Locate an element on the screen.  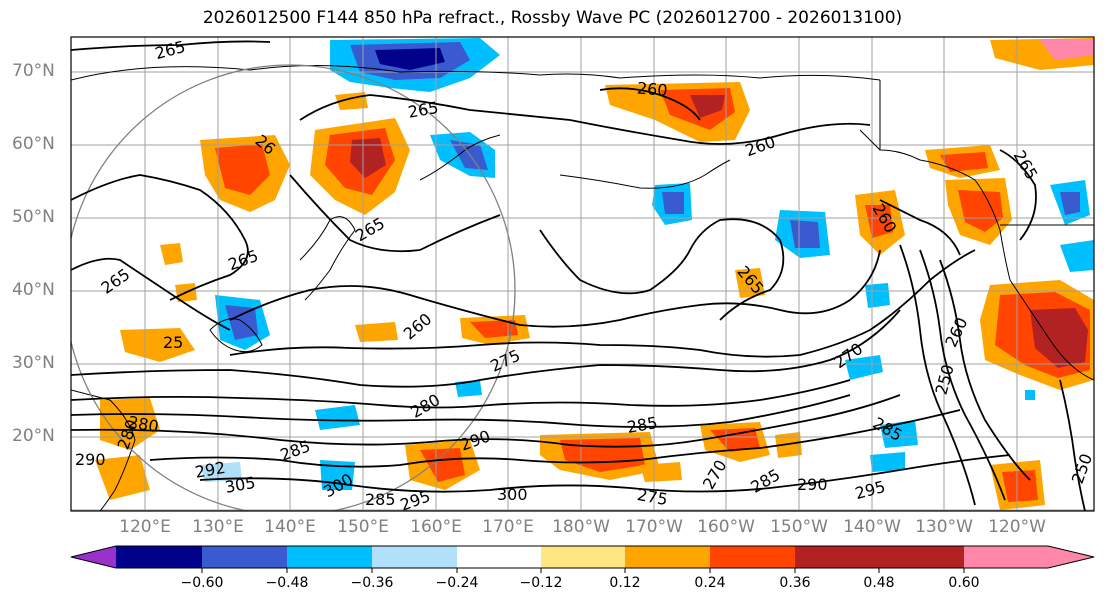
lon-label: 150°W is located at coordinates (799, 527).